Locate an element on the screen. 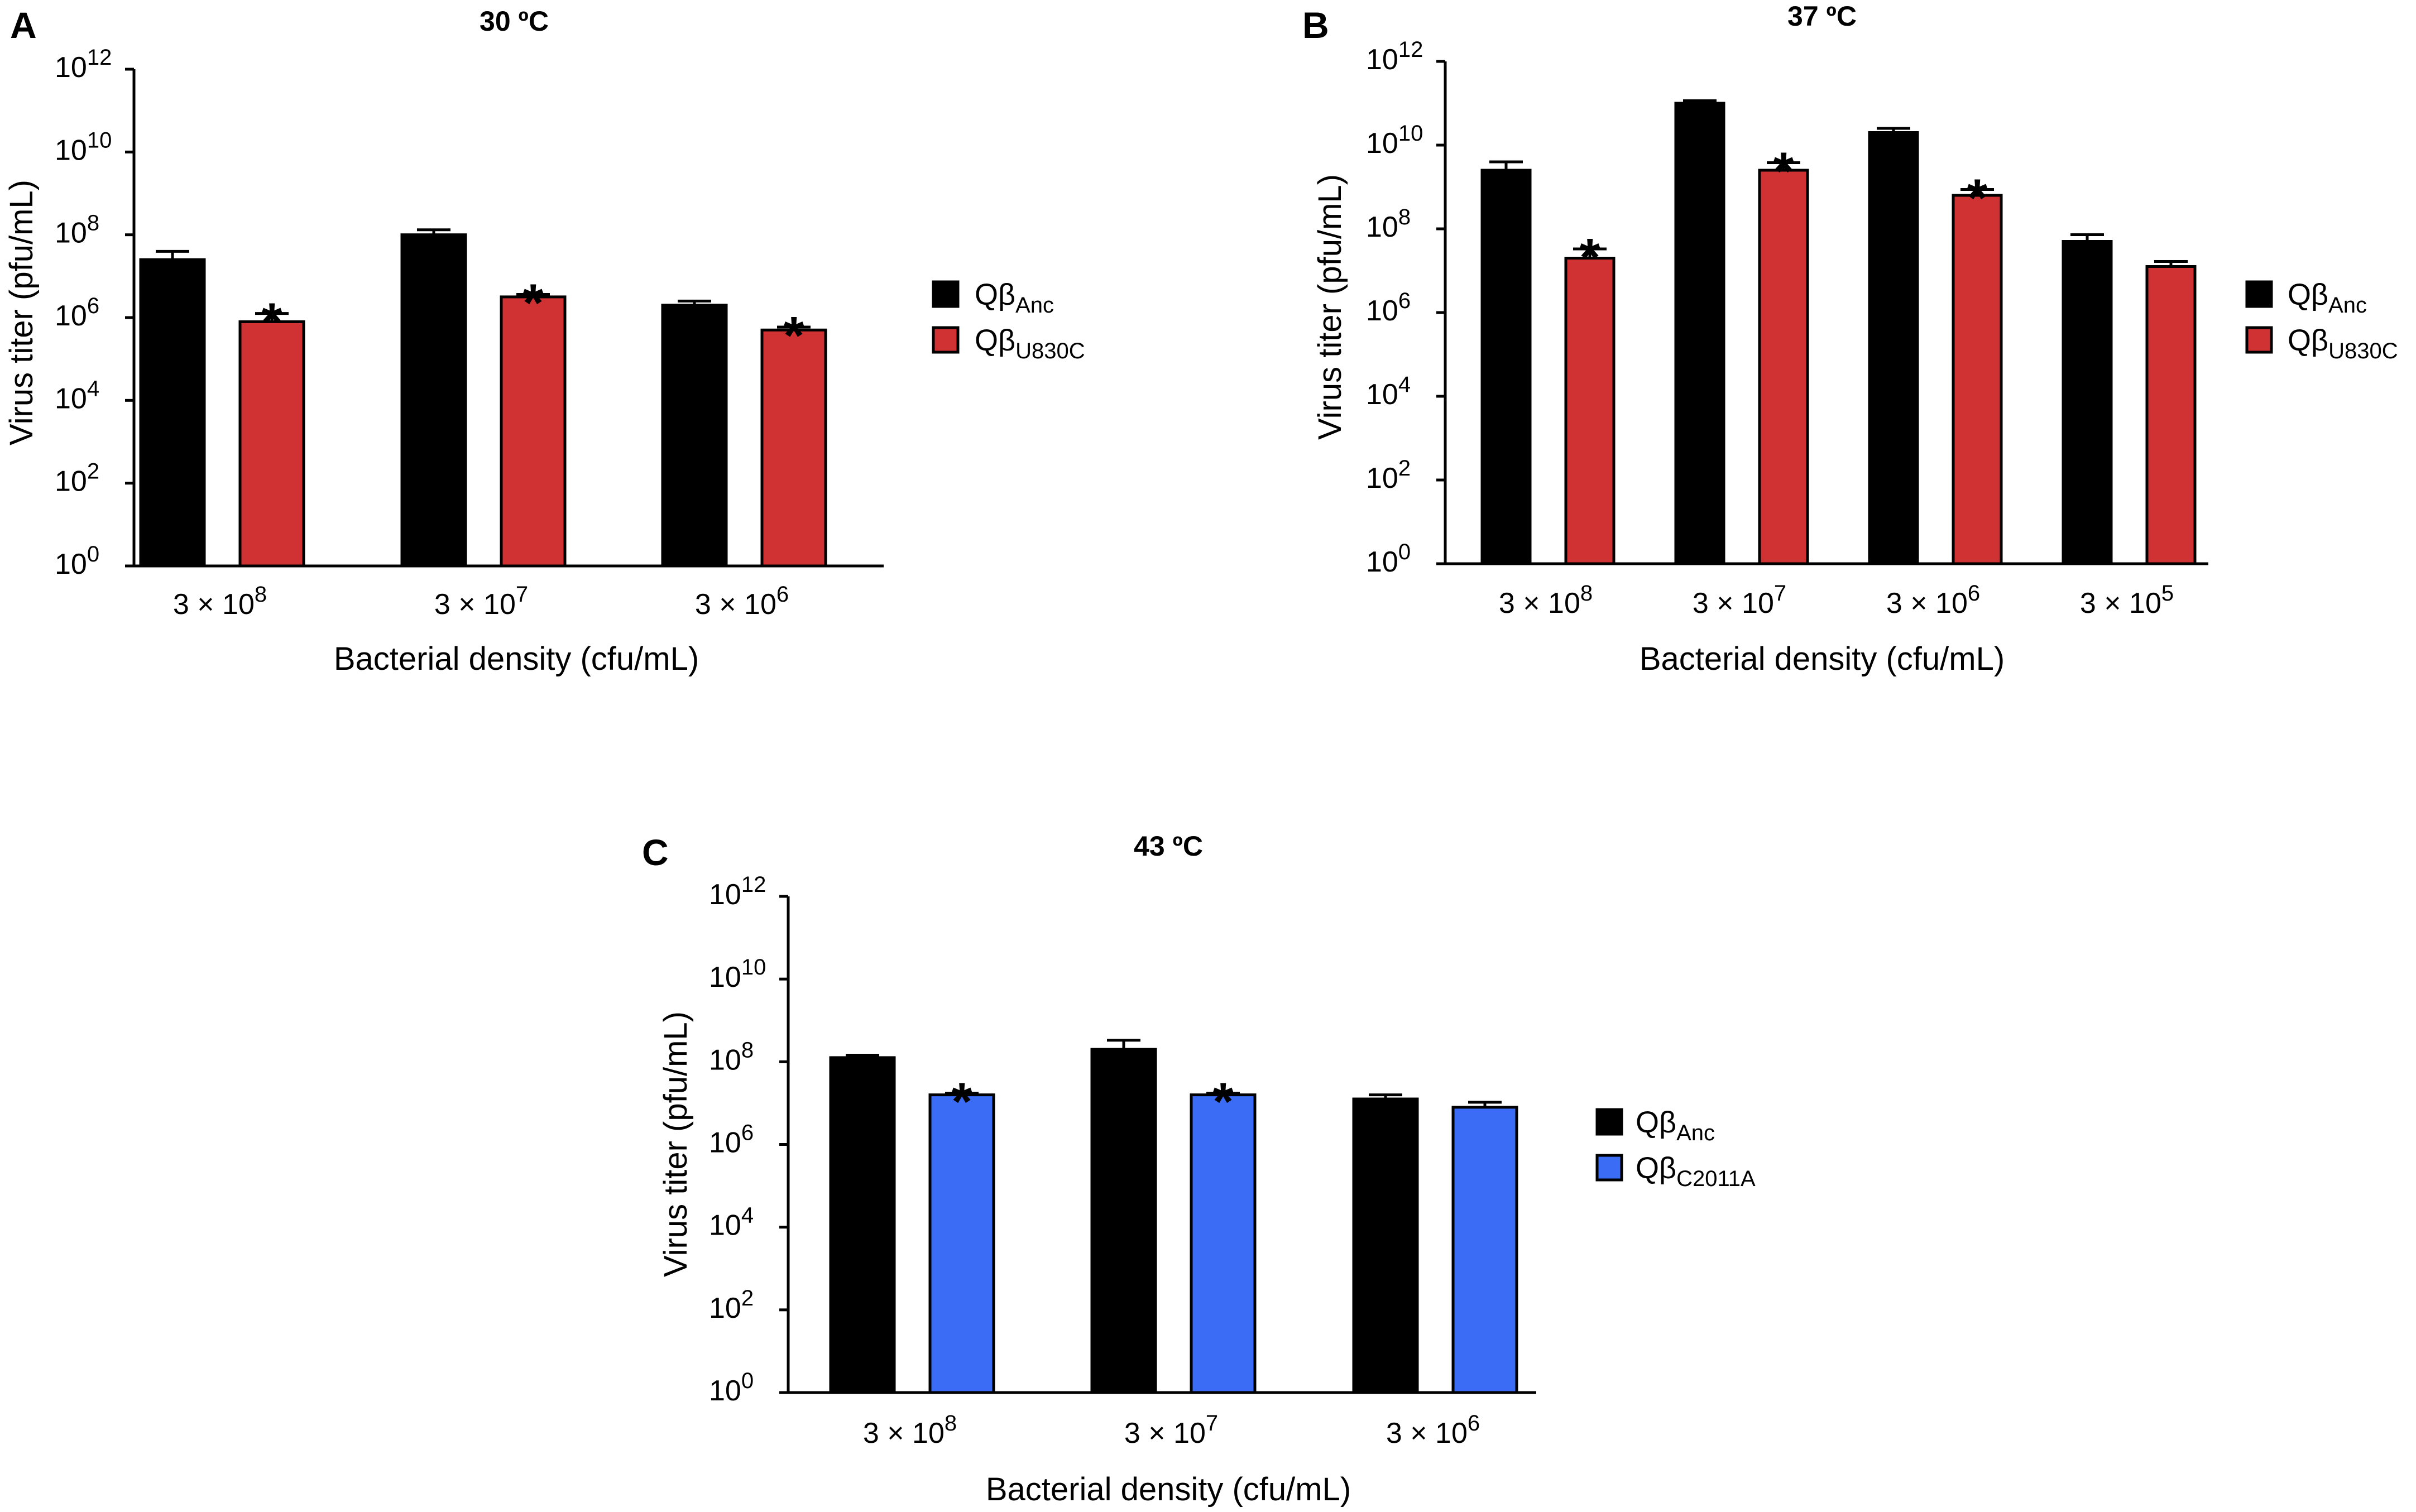  y-tick-label-b-0: 10⁰ is located at coordinates (1388, 559).